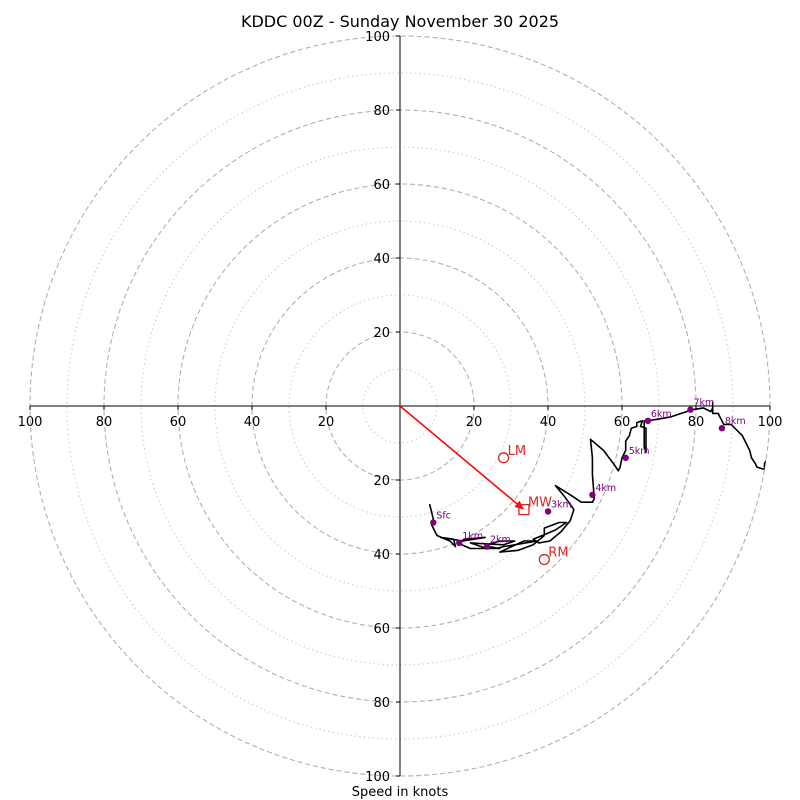 This screenshot has width=800, height=800. I want to click on height-marker-label: 1km, so click(472, 536).